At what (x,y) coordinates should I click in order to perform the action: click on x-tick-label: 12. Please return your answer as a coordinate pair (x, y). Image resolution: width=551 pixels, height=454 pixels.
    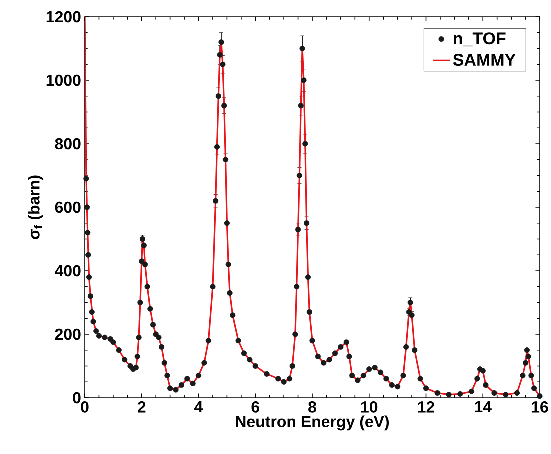
    Looking at the image, I should click on (426, 407).